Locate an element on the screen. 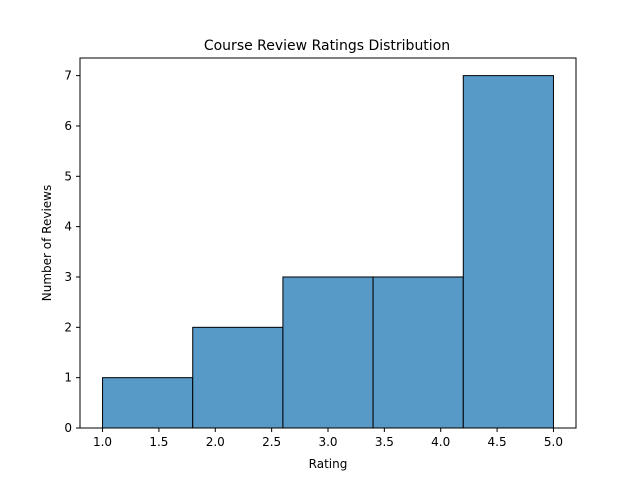  y-tick-label: 4 is located at coordinates (68, 227).